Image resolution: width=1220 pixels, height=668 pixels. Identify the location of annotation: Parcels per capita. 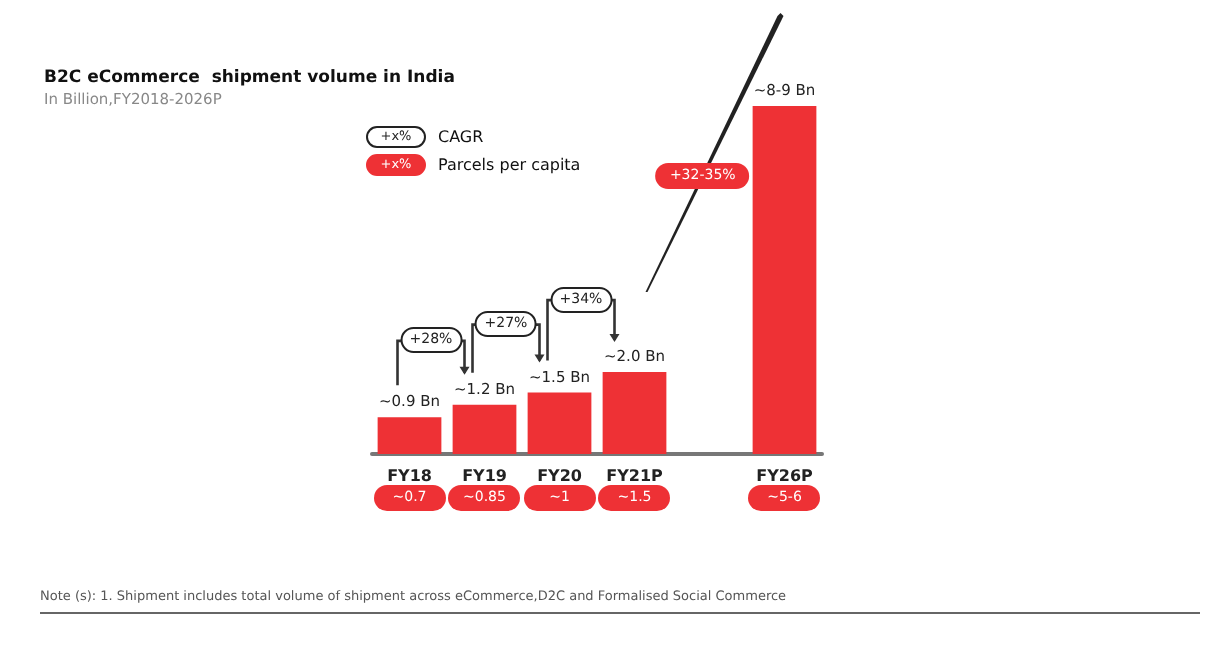
(509, 165).